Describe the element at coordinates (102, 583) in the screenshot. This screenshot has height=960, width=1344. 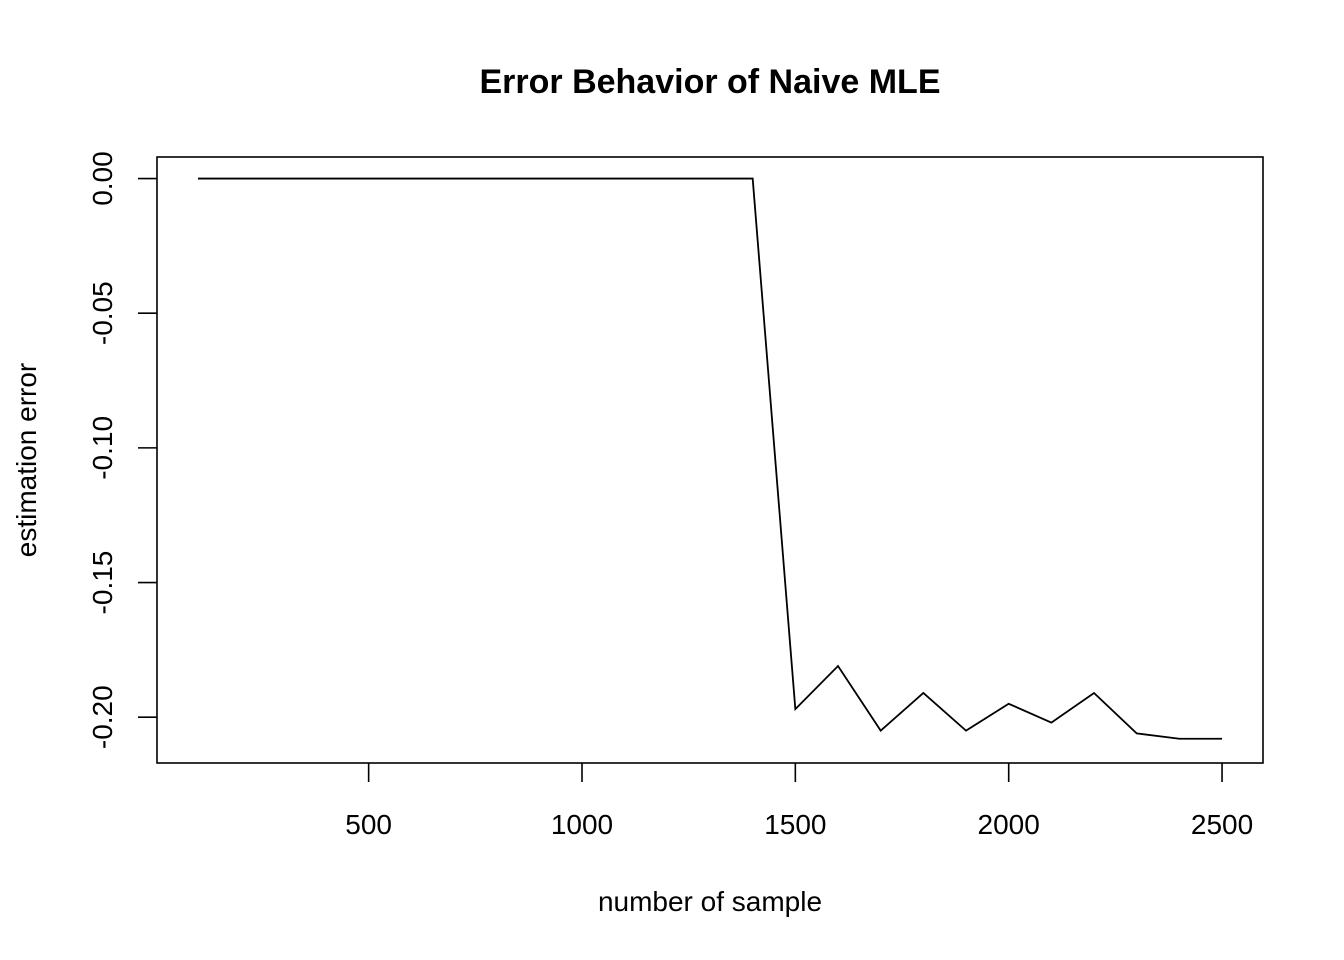
I see `y-tick-label: -0.15` at that location.